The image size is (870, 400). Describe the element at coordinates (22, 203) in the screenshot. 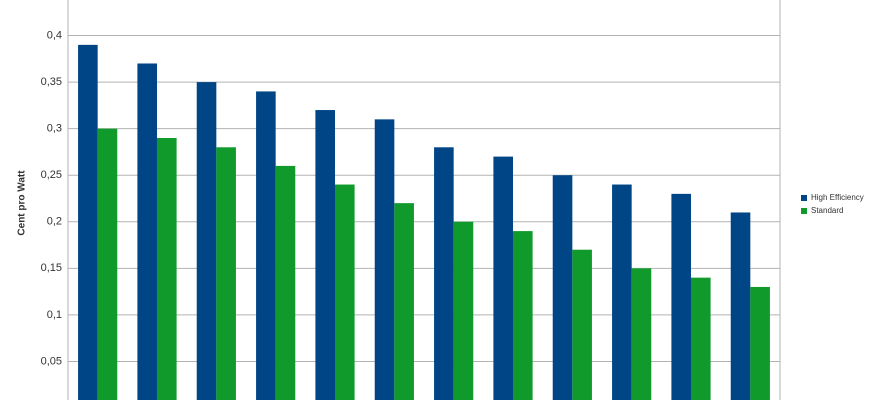

I see `y-axis-label: Cent pro Watt` at that location.